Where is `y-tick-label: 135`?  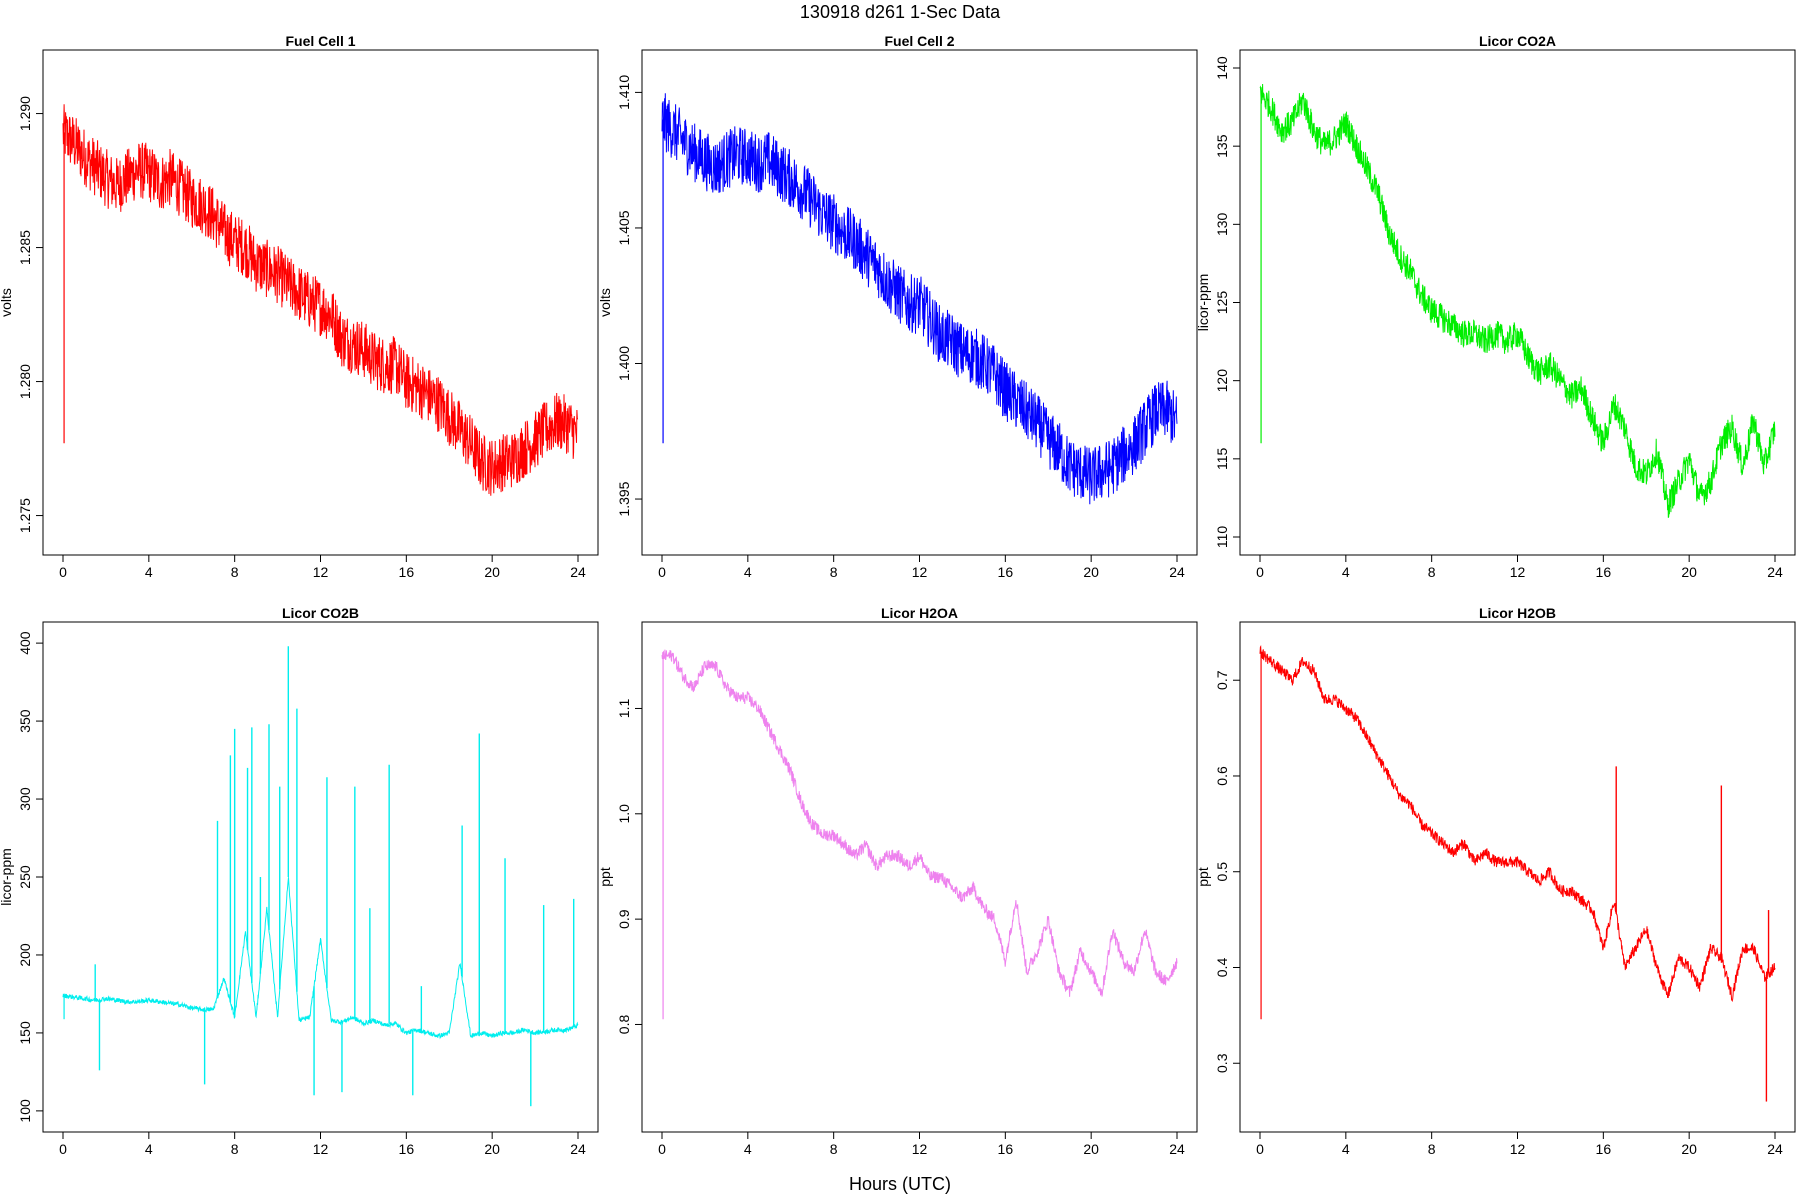
y-tick-label: 135 is located at coordinates (1222, 146).